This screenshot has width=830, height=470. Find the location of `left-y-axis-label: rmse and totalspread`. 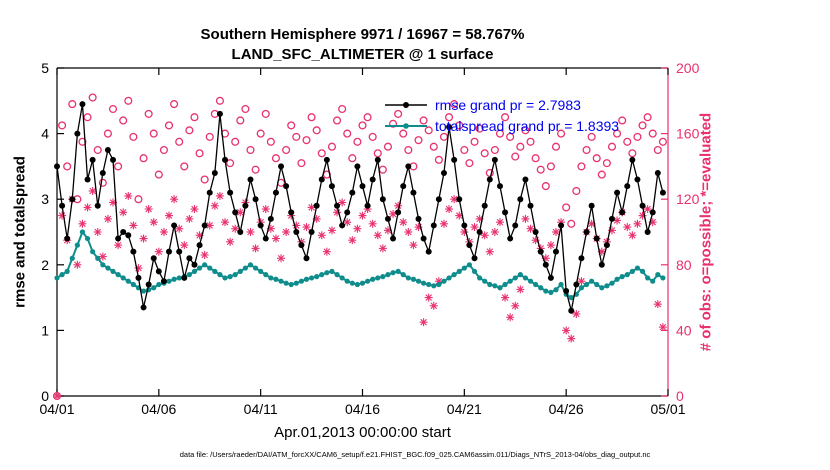

left-y-axis-label: rmse and totalspread is located at coordinates (20, 232).